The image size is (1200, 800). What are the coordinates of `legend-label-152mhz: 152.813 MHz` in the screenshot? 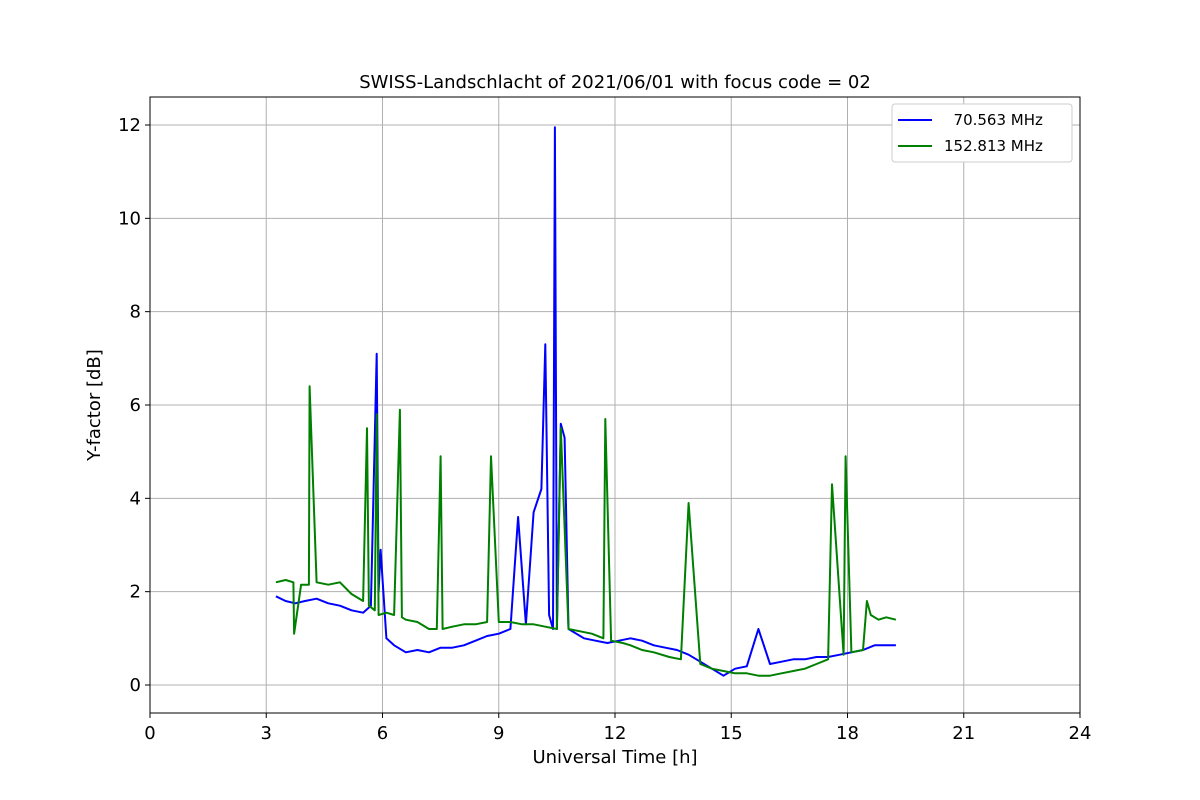 It's located at (993, 146).